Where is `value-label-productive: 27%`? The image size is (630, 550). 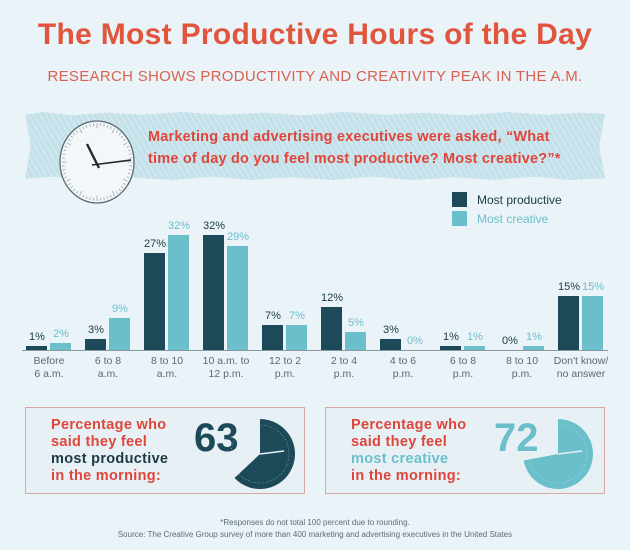 value-label-productive: 27% is located at coordinates (155, 243).